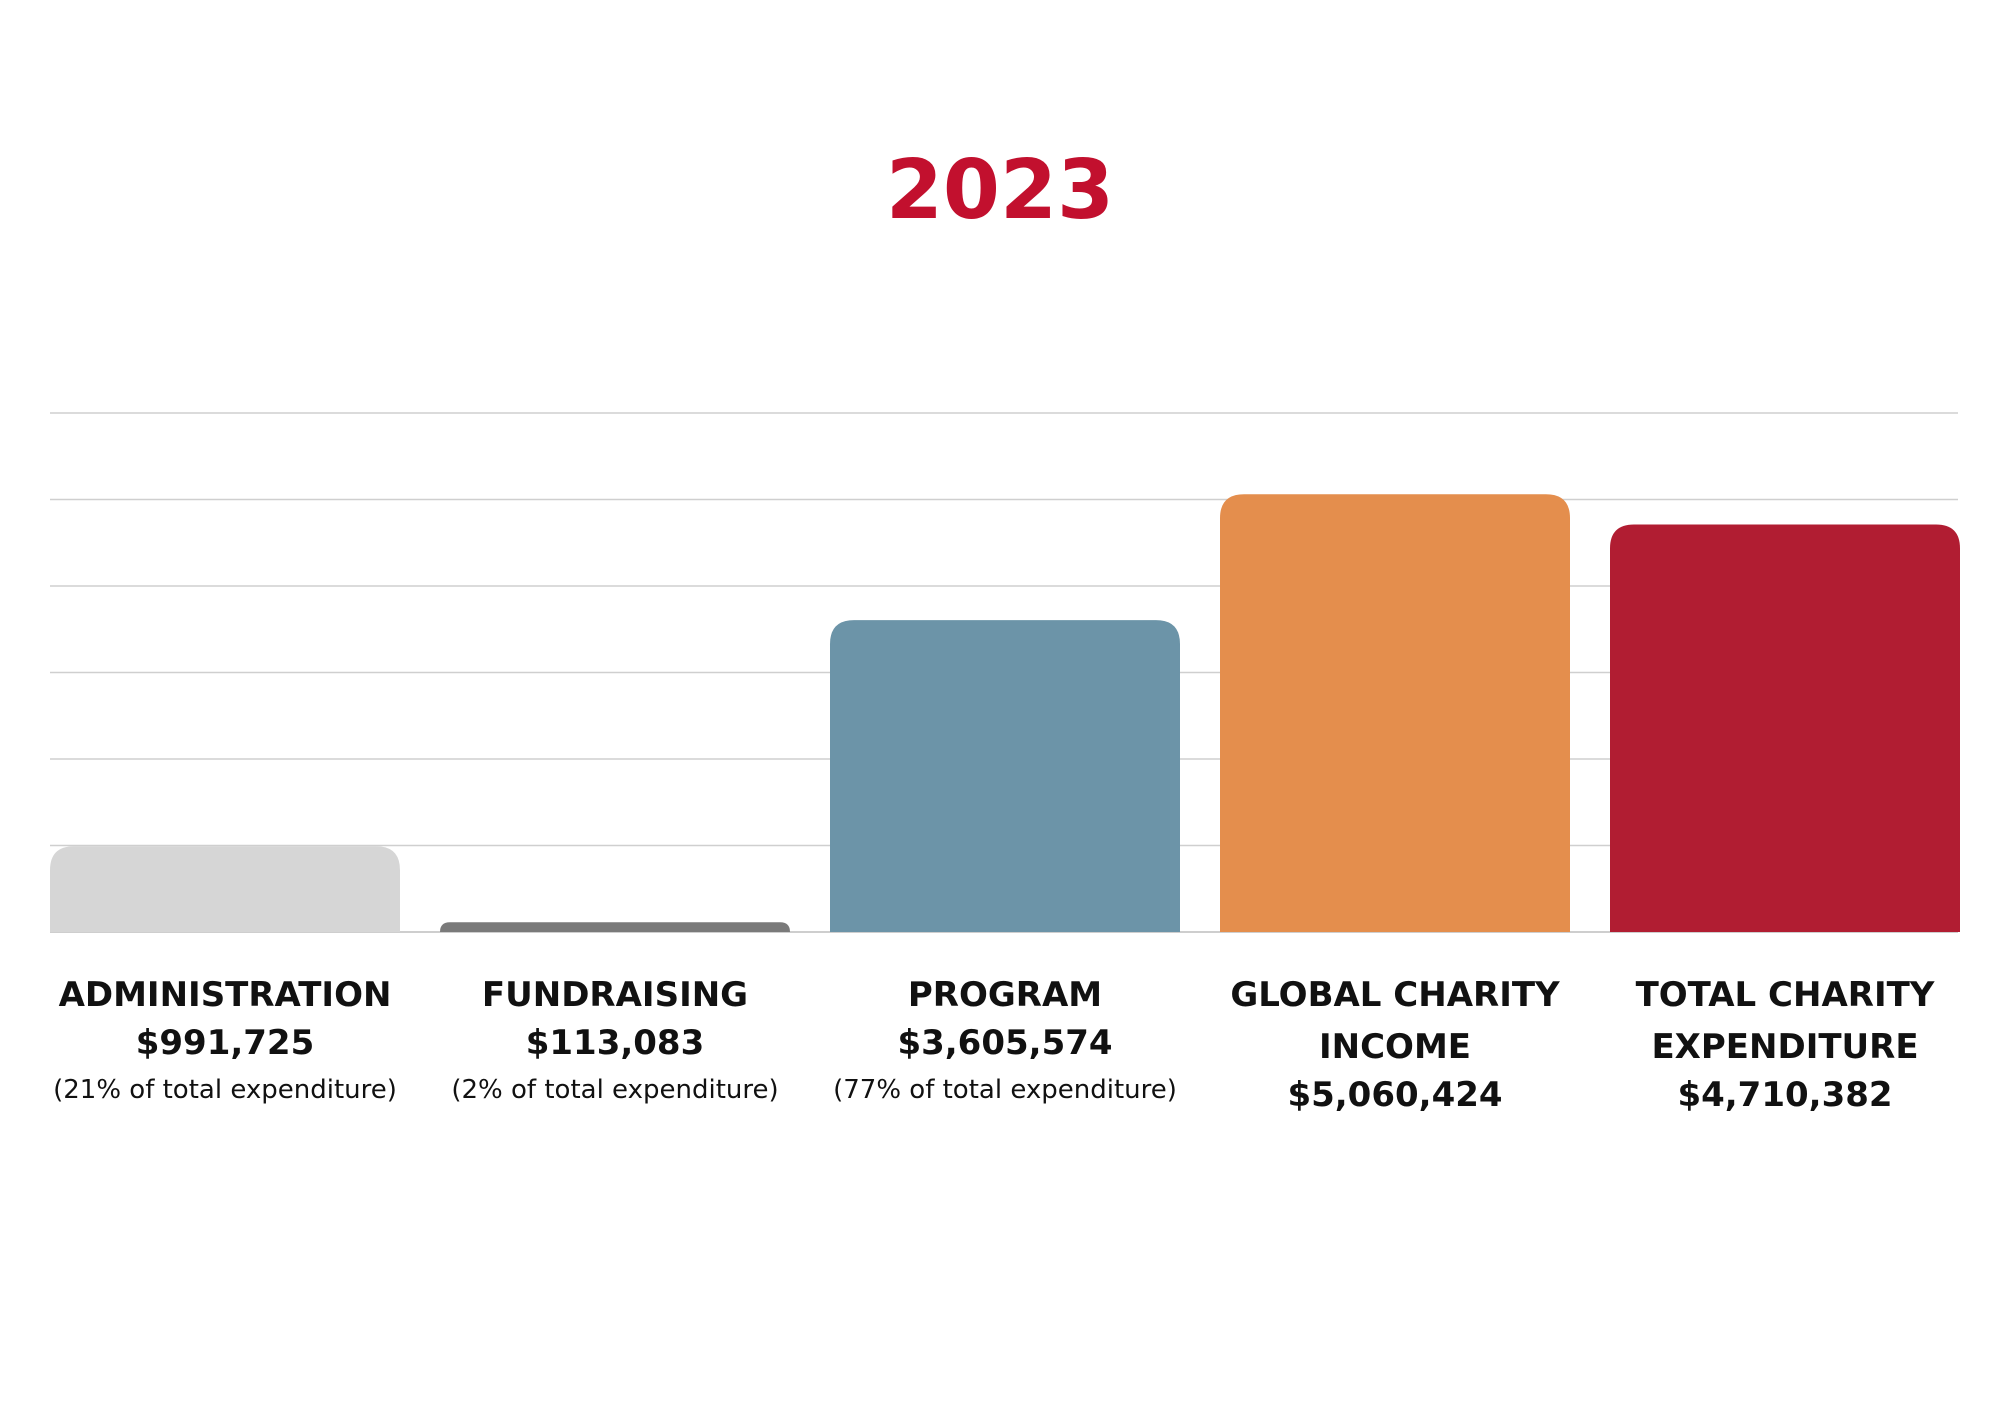 The image size is (2000, 1414). What do you see at coordinates (615, 927) in the screenshot?
I see `bar-fundraising` at bounding box center [615, 927].